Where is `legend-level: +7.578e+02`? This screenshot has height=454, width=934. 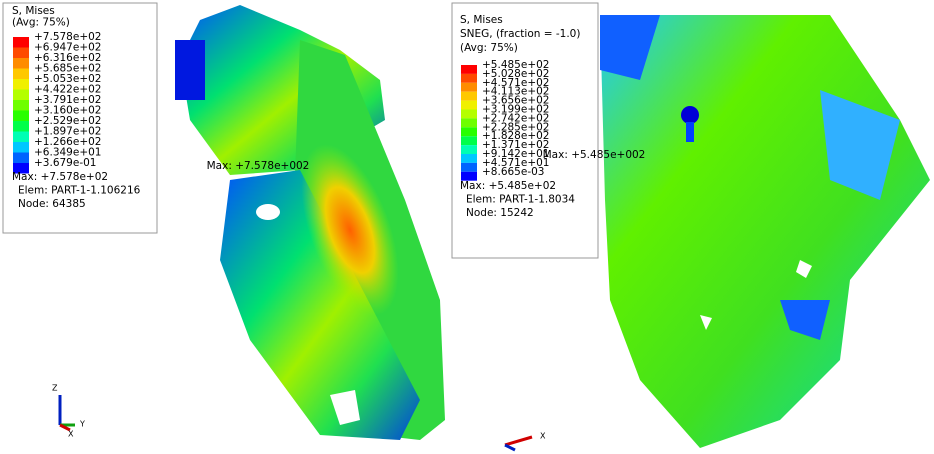
legend-level: +7.578e+02 is located at coordinates (67, 37).